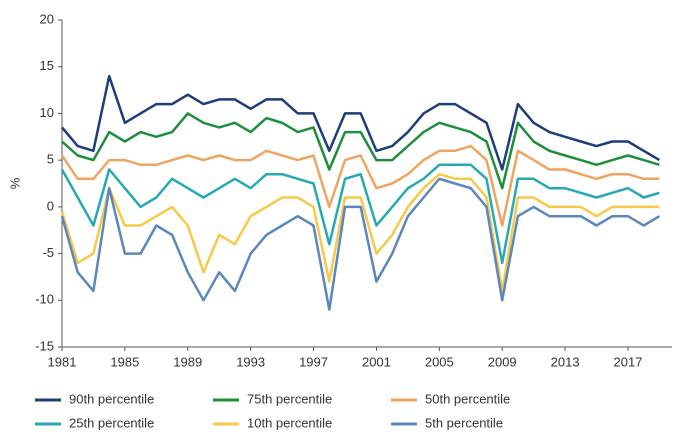 This screenshot has width=675, height=434. What do you see at coordinates (48, 252) in the screenshot?
I see `y-tick-label: -5` at bounding box center [48, 252].